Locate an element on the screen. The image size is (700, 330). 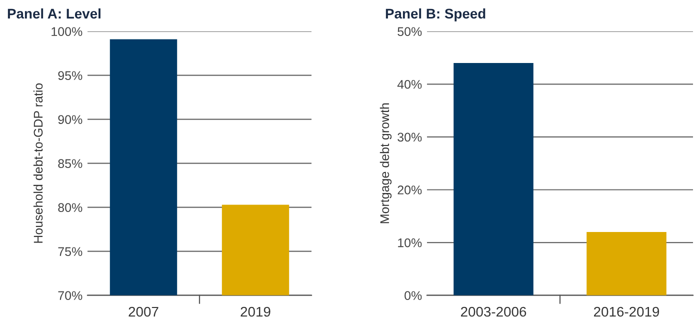
y-tick-label: 80% is located at coordinates (70, 207).